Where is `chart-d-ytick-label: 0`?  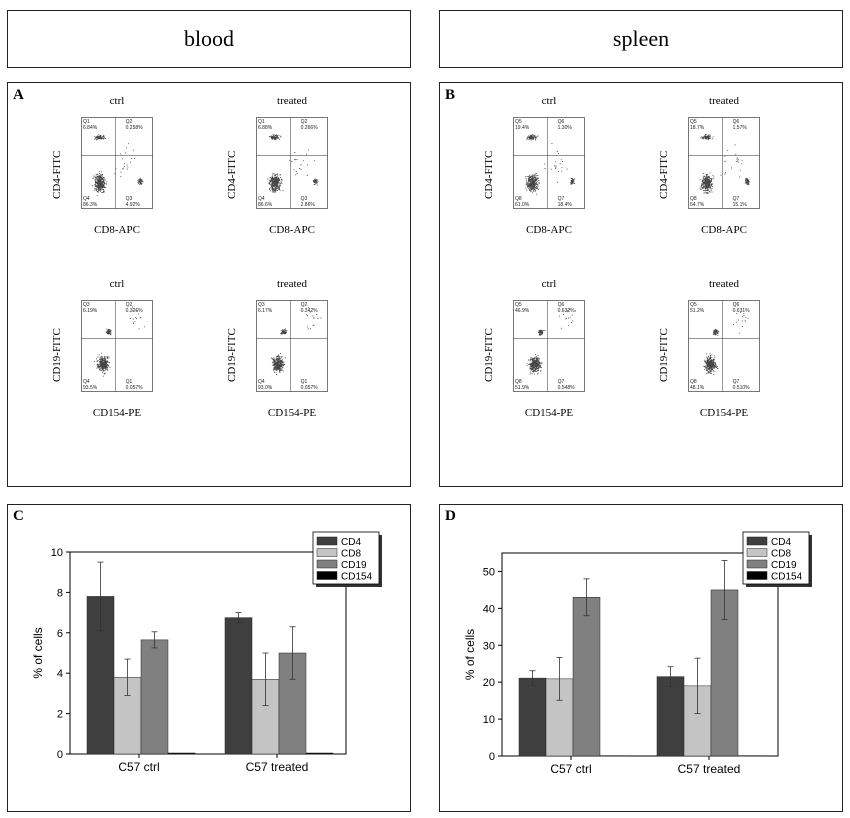 chart-d-ytick-label: 0 is located at coordinates (492, 757).